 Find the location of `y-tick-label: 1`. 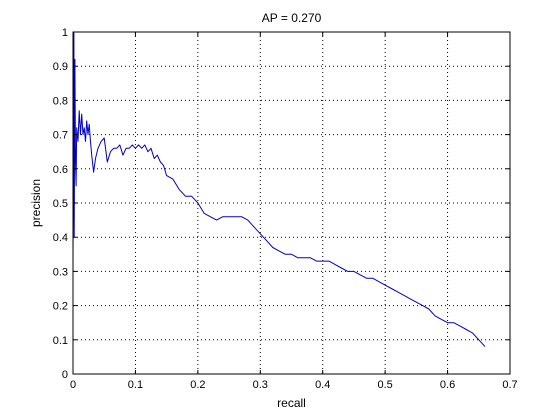

y-tick-label: 1 is located at coordinates (65, 33).